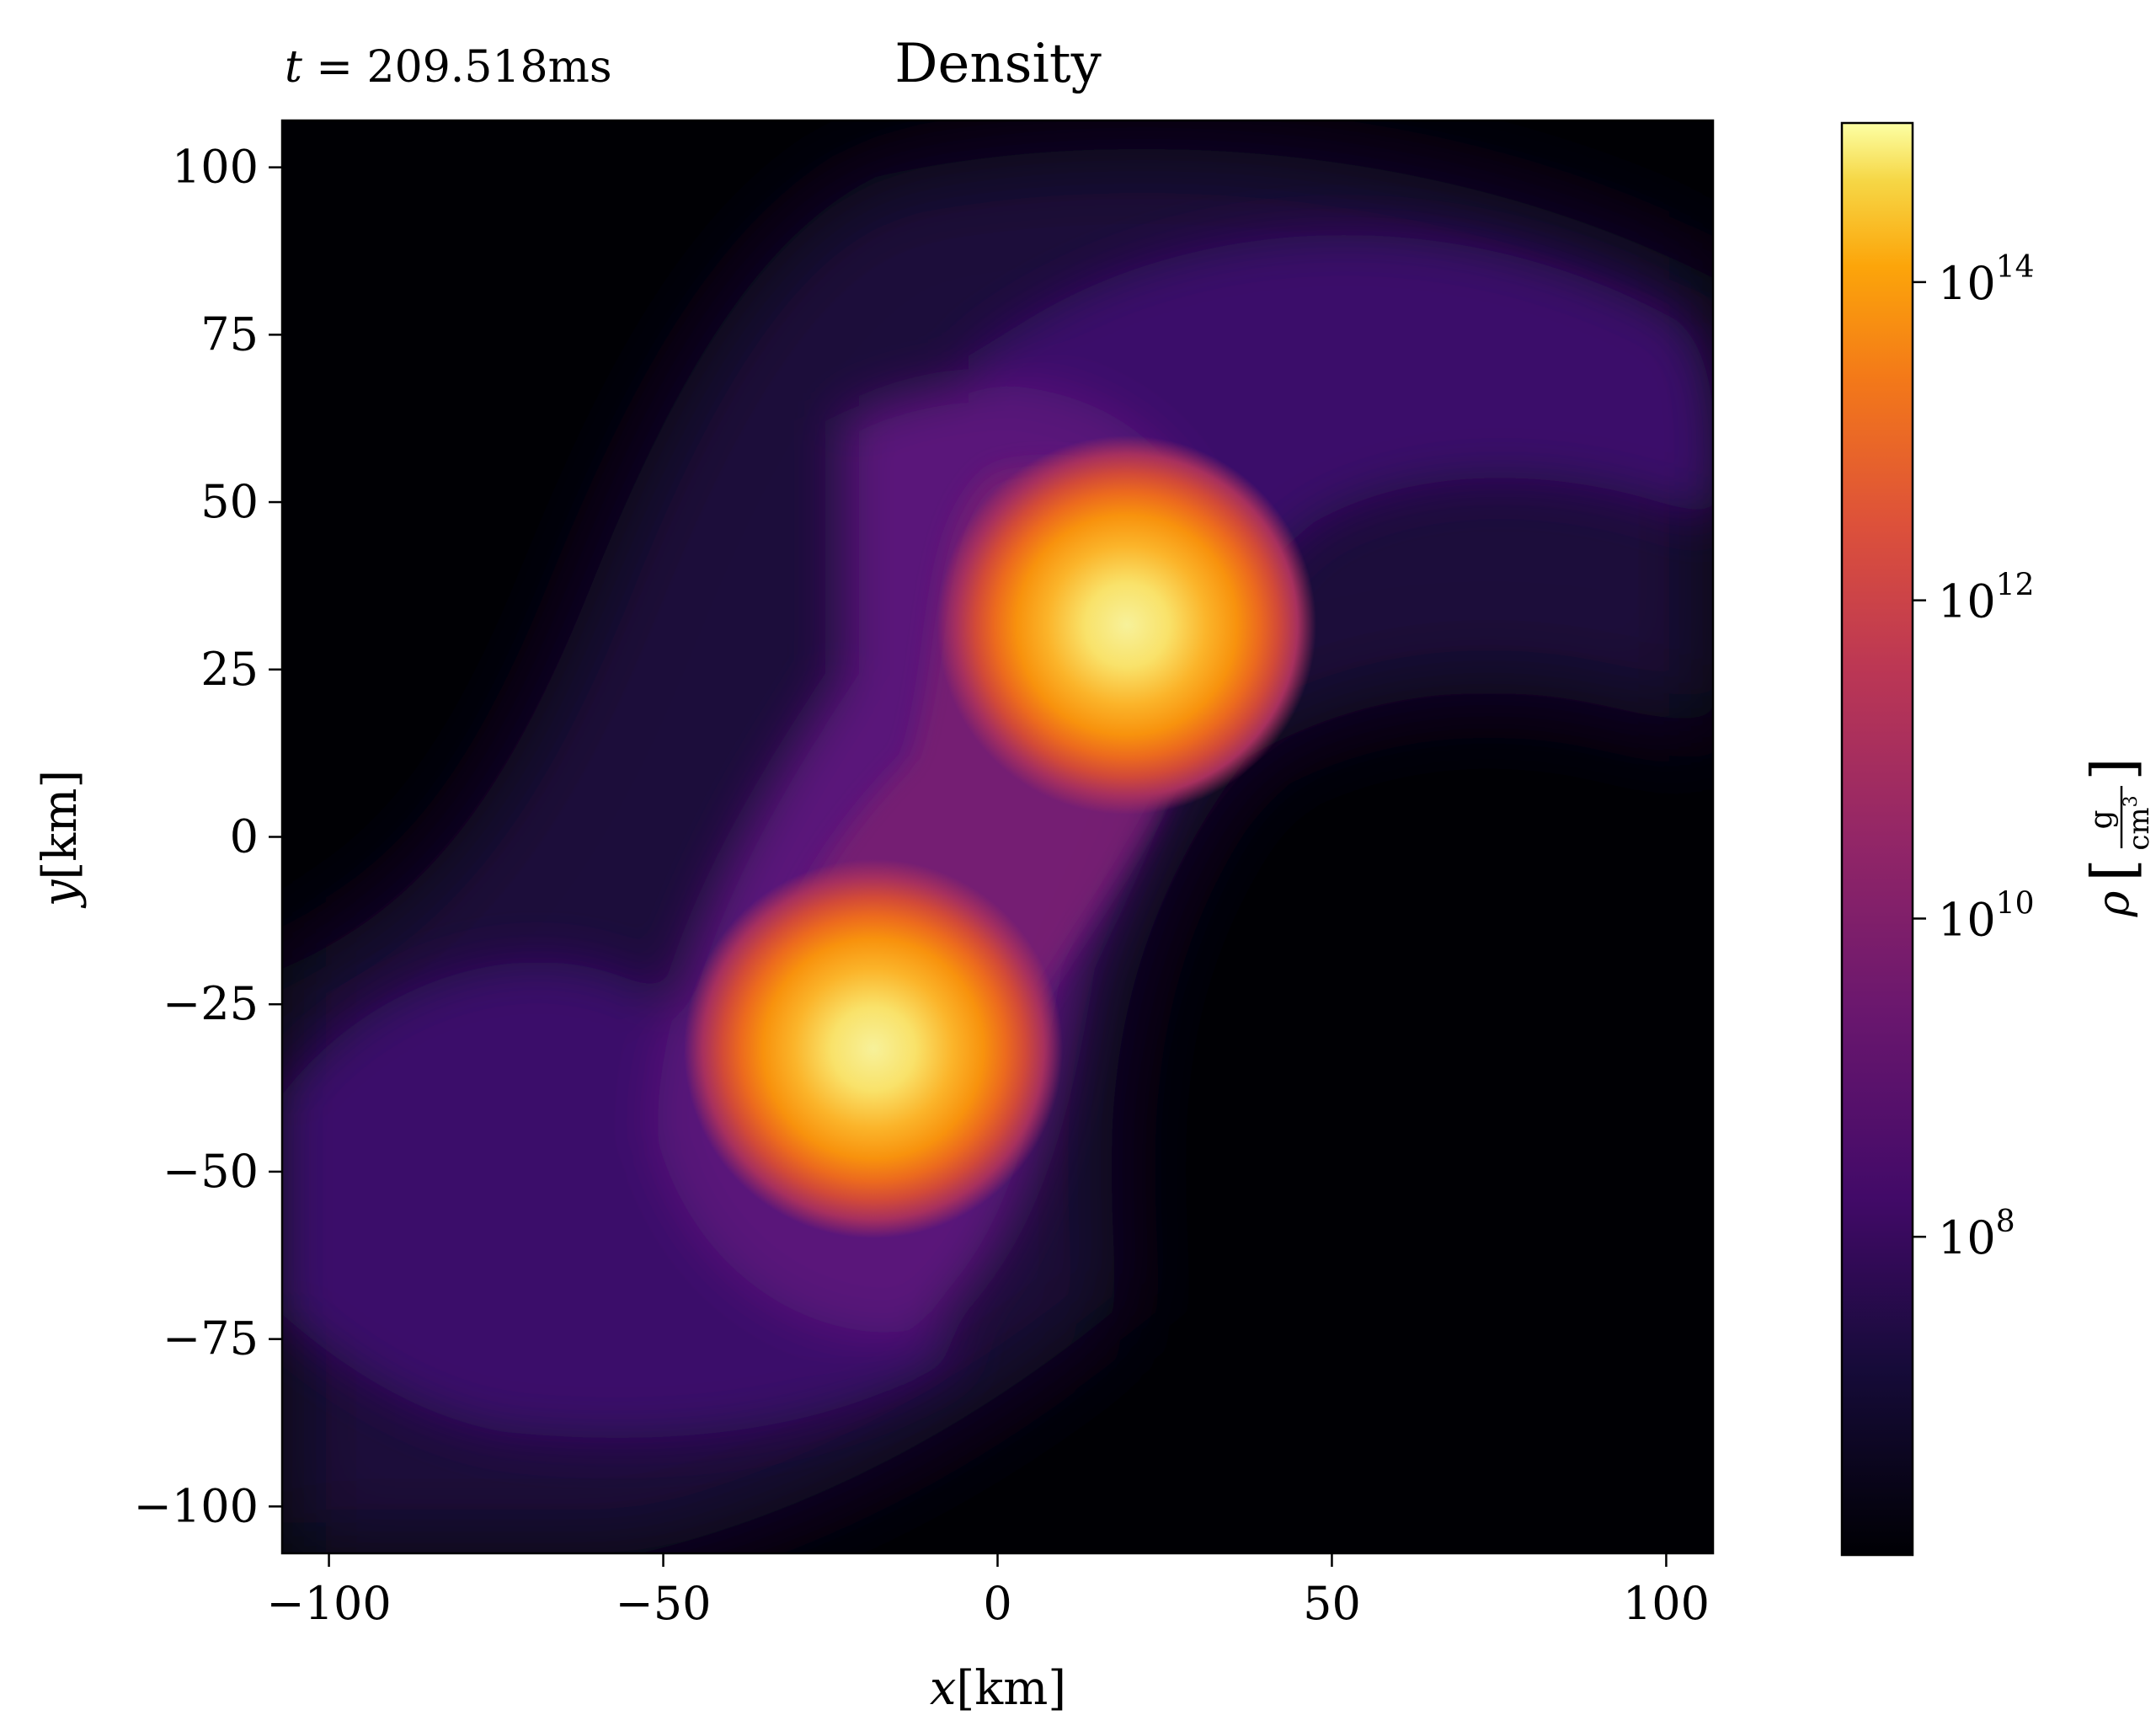 The image size is (2156, 1726). What do you see at coordinates (2114, 903) in the screenshot?
I see `colorbar-label-var: ρ` at bounding box center [2114, 903].